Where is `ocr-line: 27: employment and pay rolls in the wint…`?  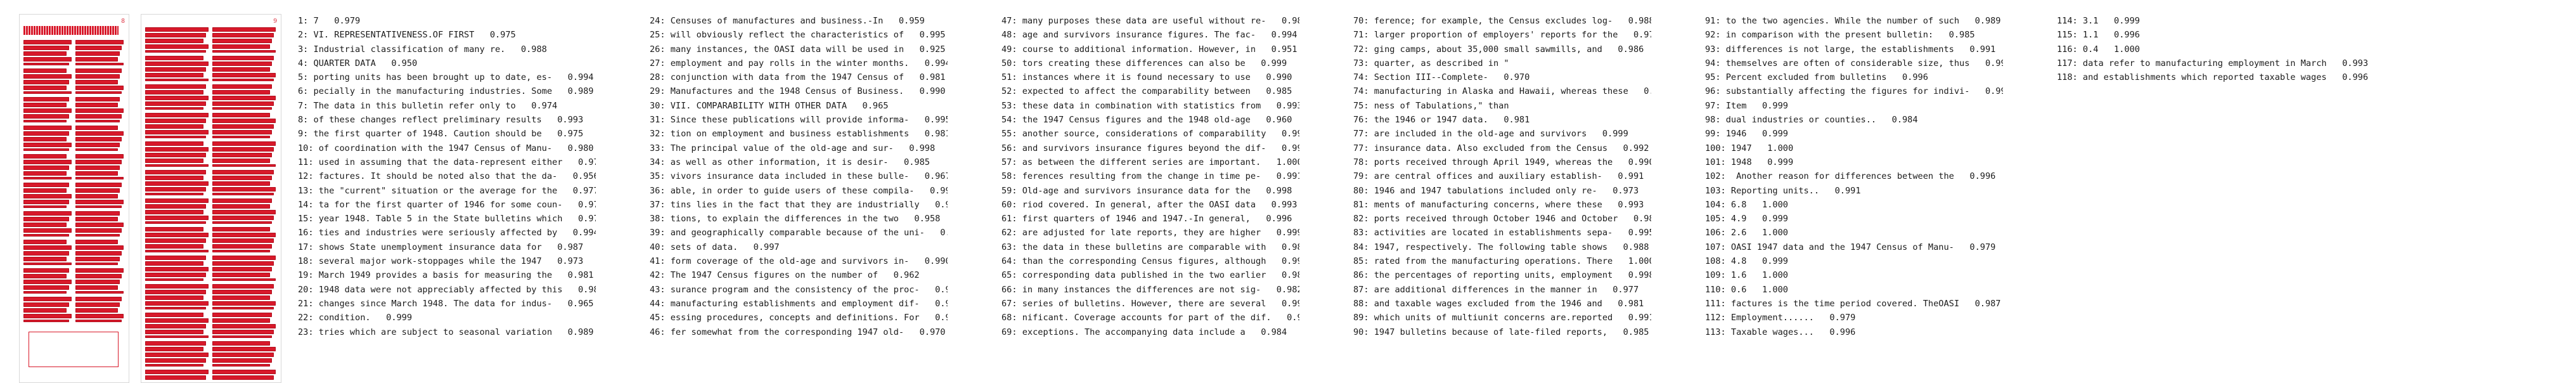 ocr-line: 27: employment and pay rolls in the wint… is located at coordinates (799, 63).